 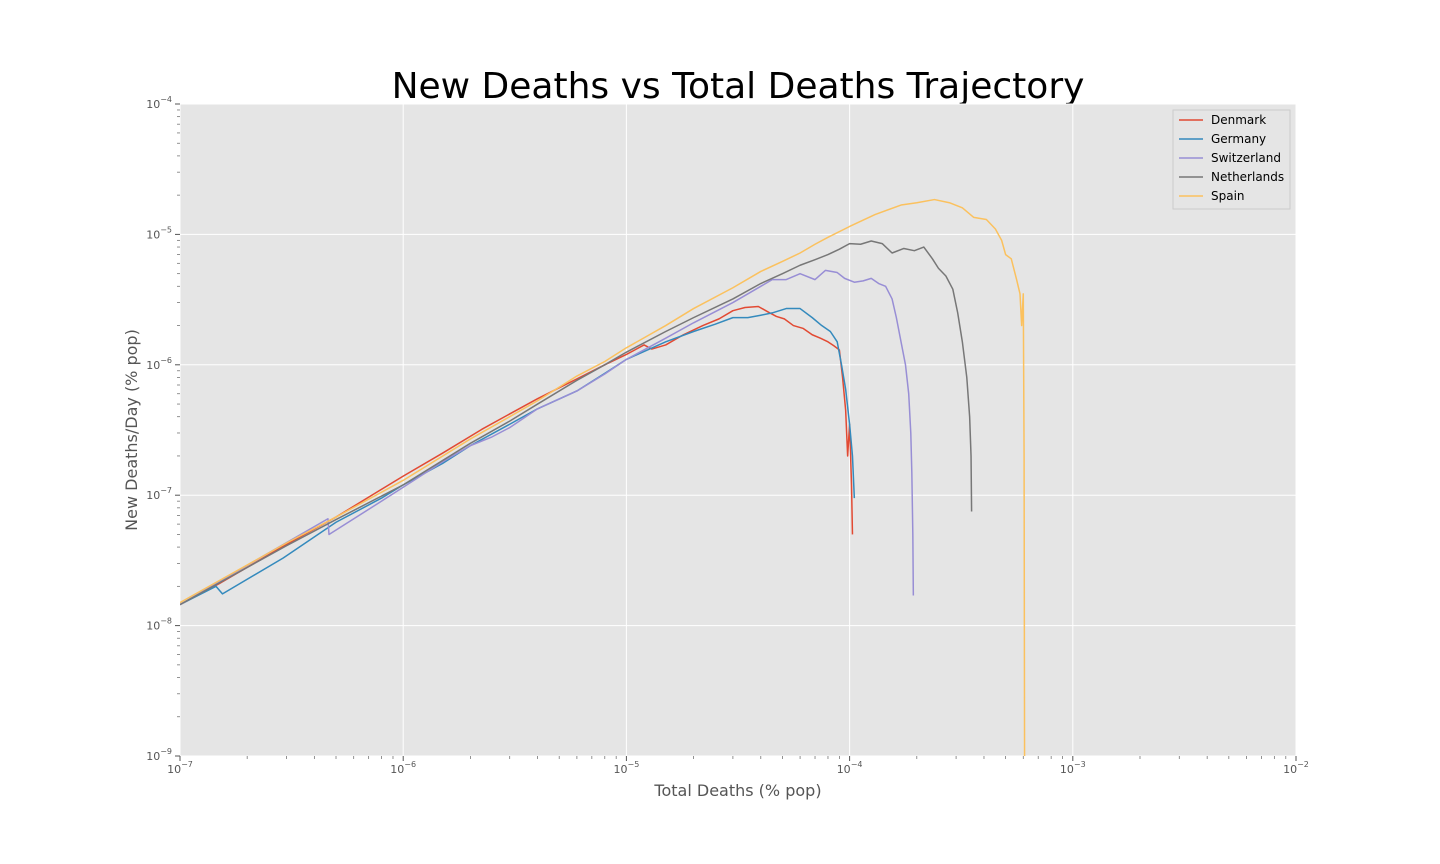 I want to click on y-tick-label: 10⁻⁹, so click(x=159, y=755).